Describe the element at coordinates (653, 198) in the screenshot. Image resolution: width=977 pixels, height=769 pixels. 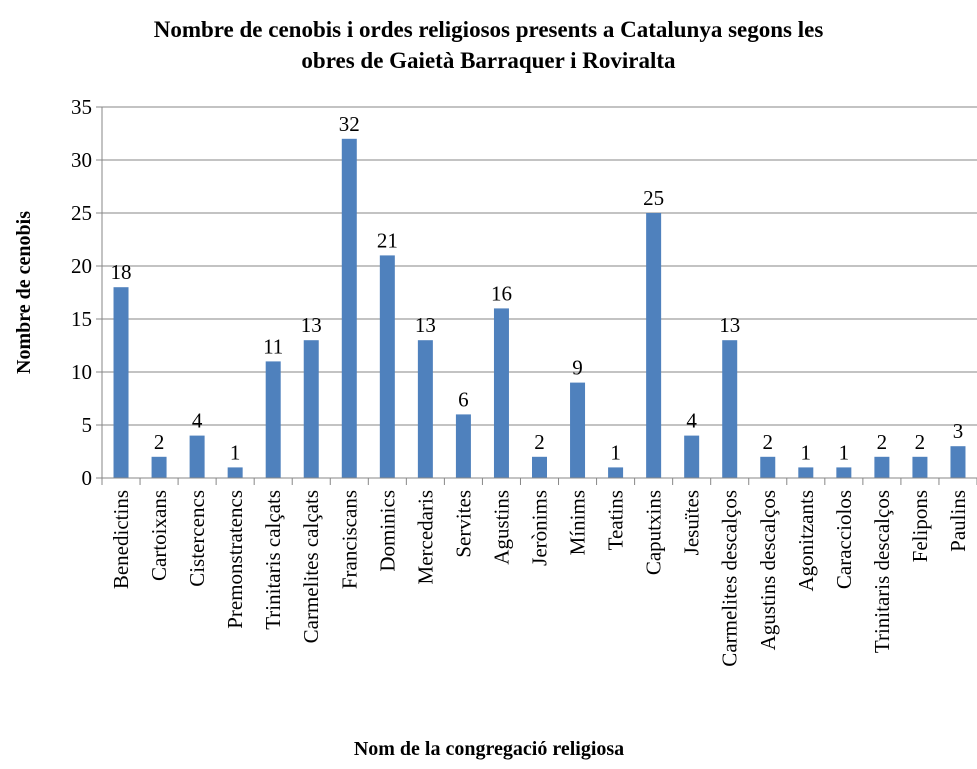
I see `data-label: 25` at that location.